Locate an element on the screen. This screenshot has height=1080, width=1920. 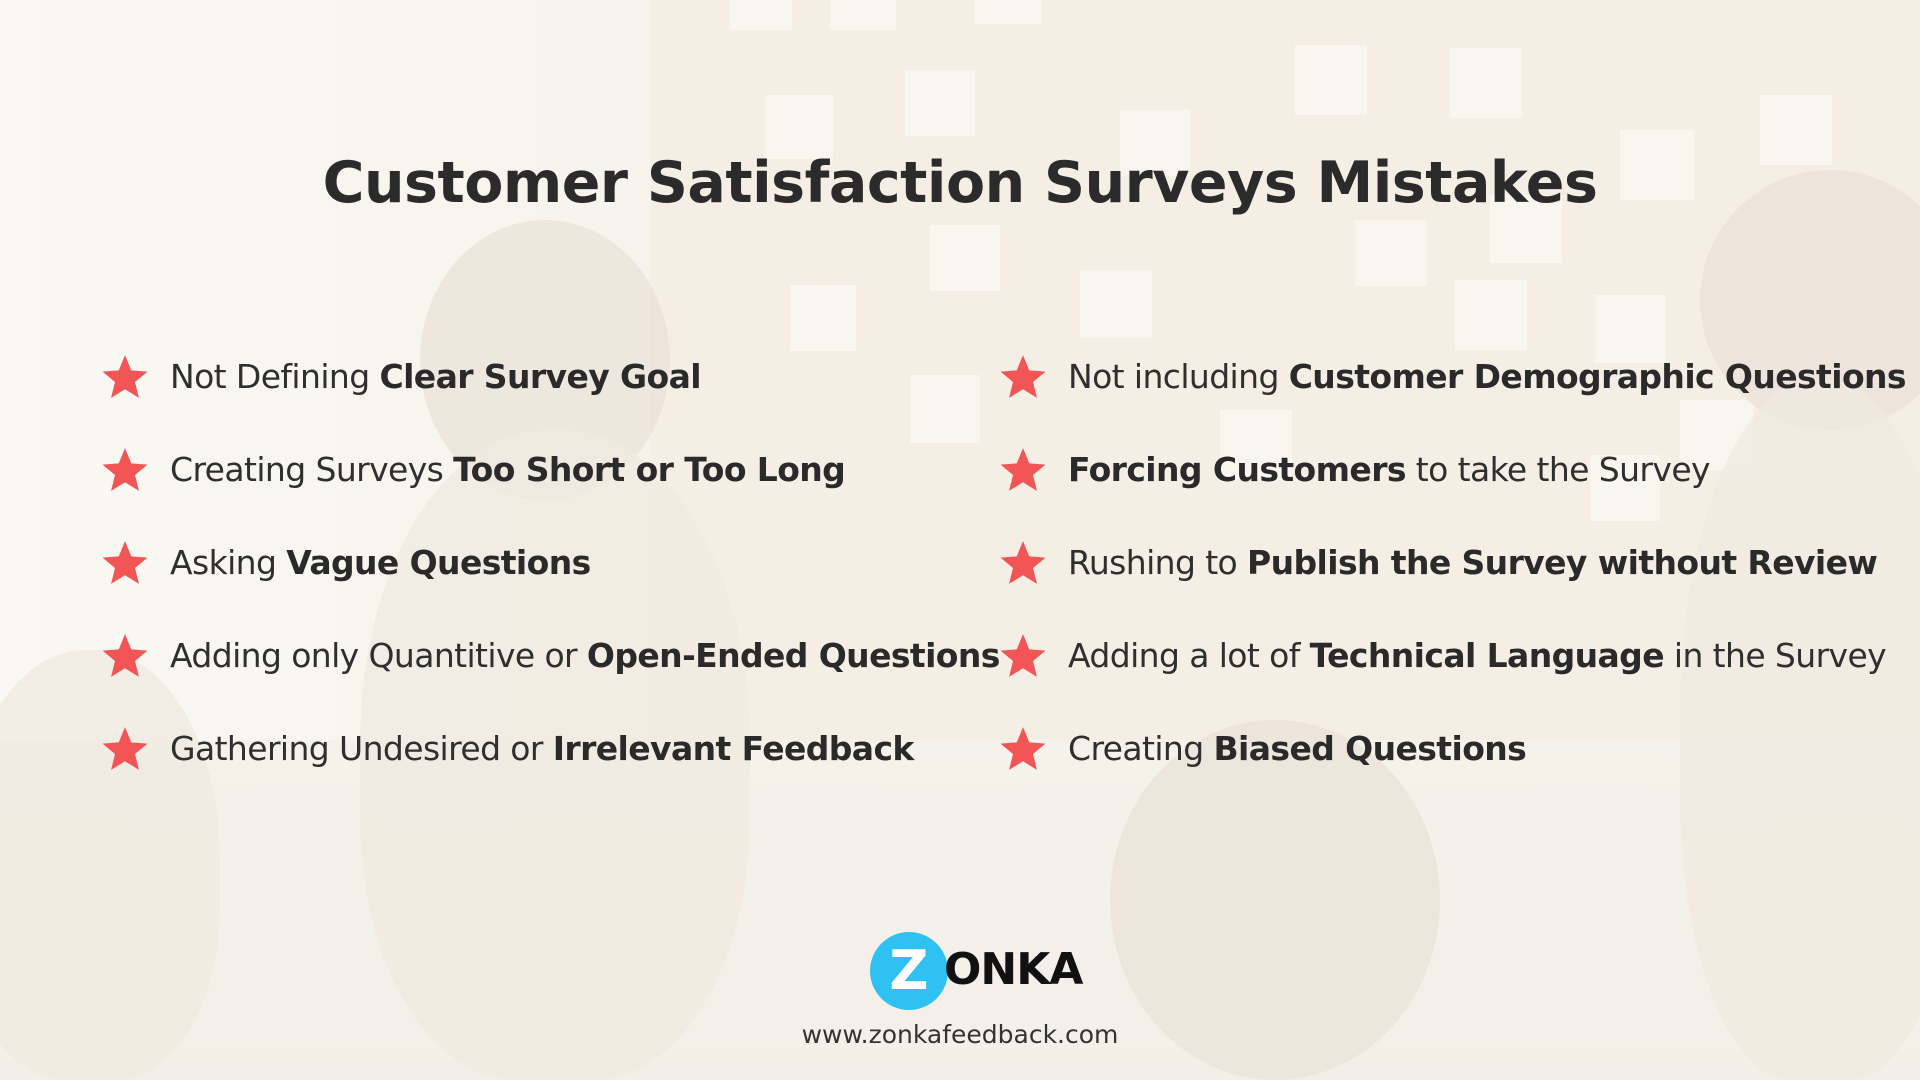
list-item: Creating Surveys Too Short or Too Long is located at coordinates (550, 469).